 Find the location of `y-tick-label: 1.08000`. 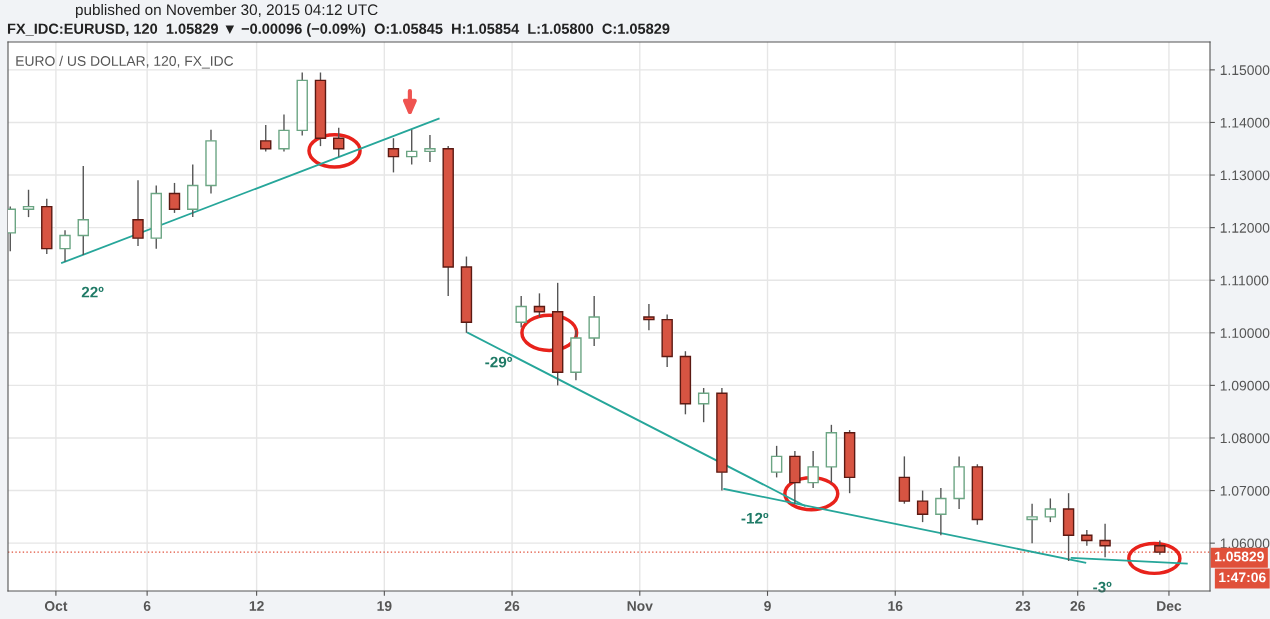

y-tick-label: 1.08000 is located at coordinates (1245, 438).